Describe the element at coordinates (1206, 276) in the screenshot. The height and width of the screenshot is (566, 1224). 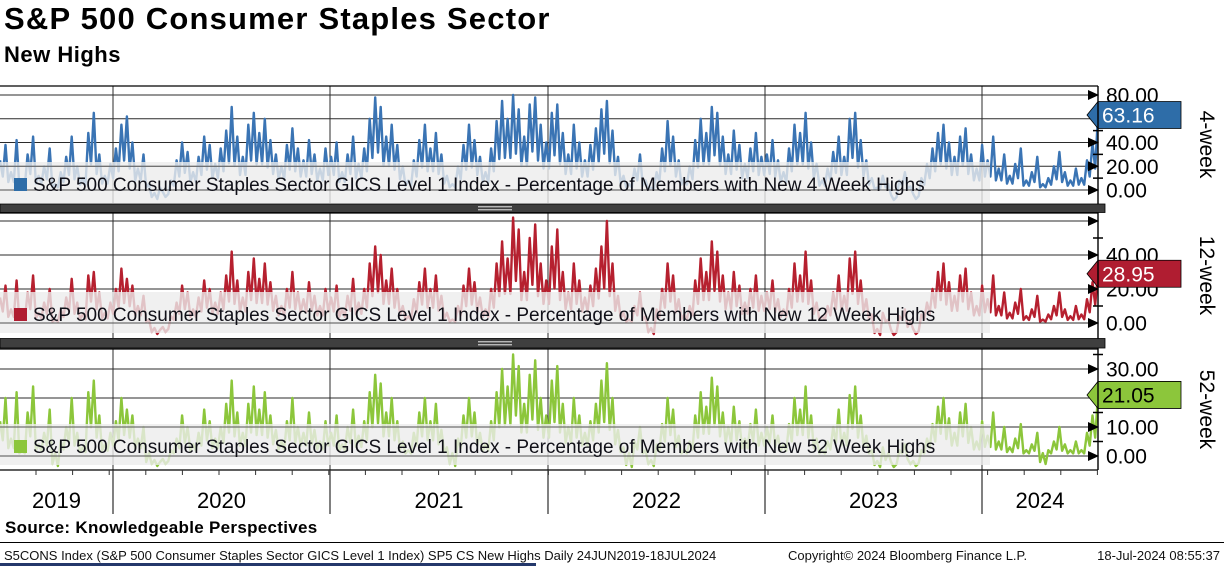
I see `panel-axis-title-12-week: 12-week` at that location.